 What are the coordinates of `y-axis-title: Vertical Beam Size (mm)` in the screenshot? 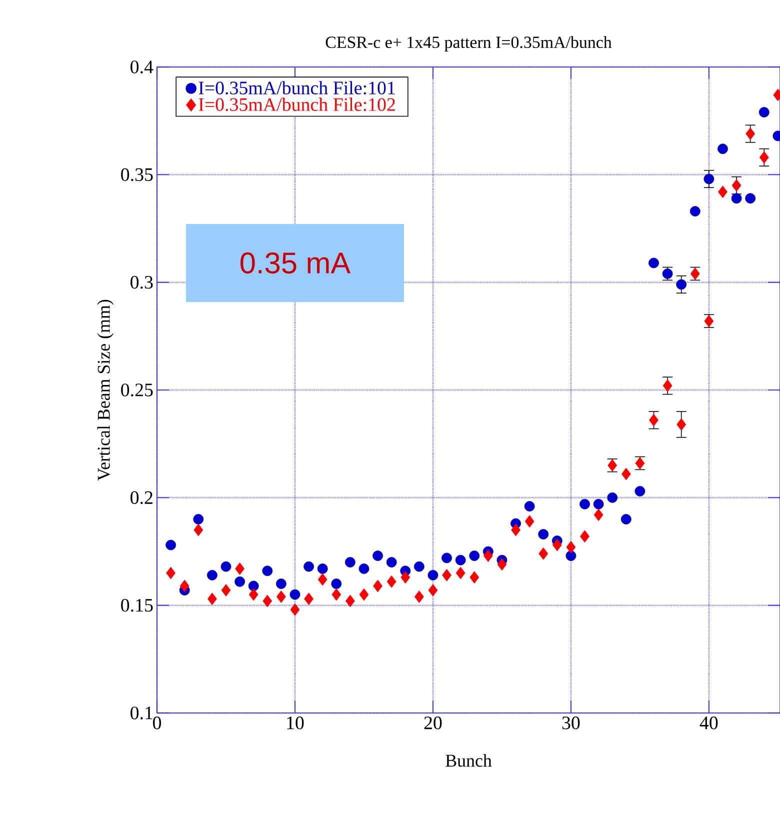 It's located at (105, 390).